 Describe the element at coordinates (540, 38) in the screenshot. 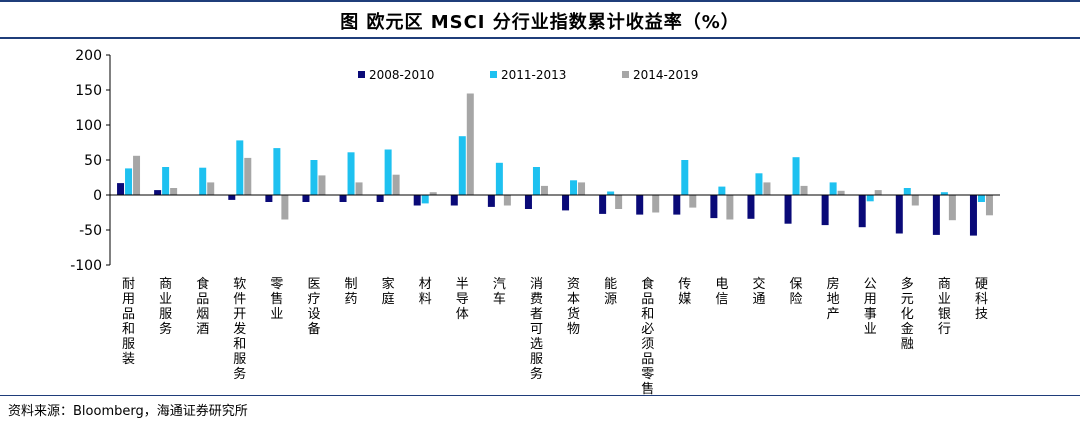

I see `title-bottom-rule` at that location.